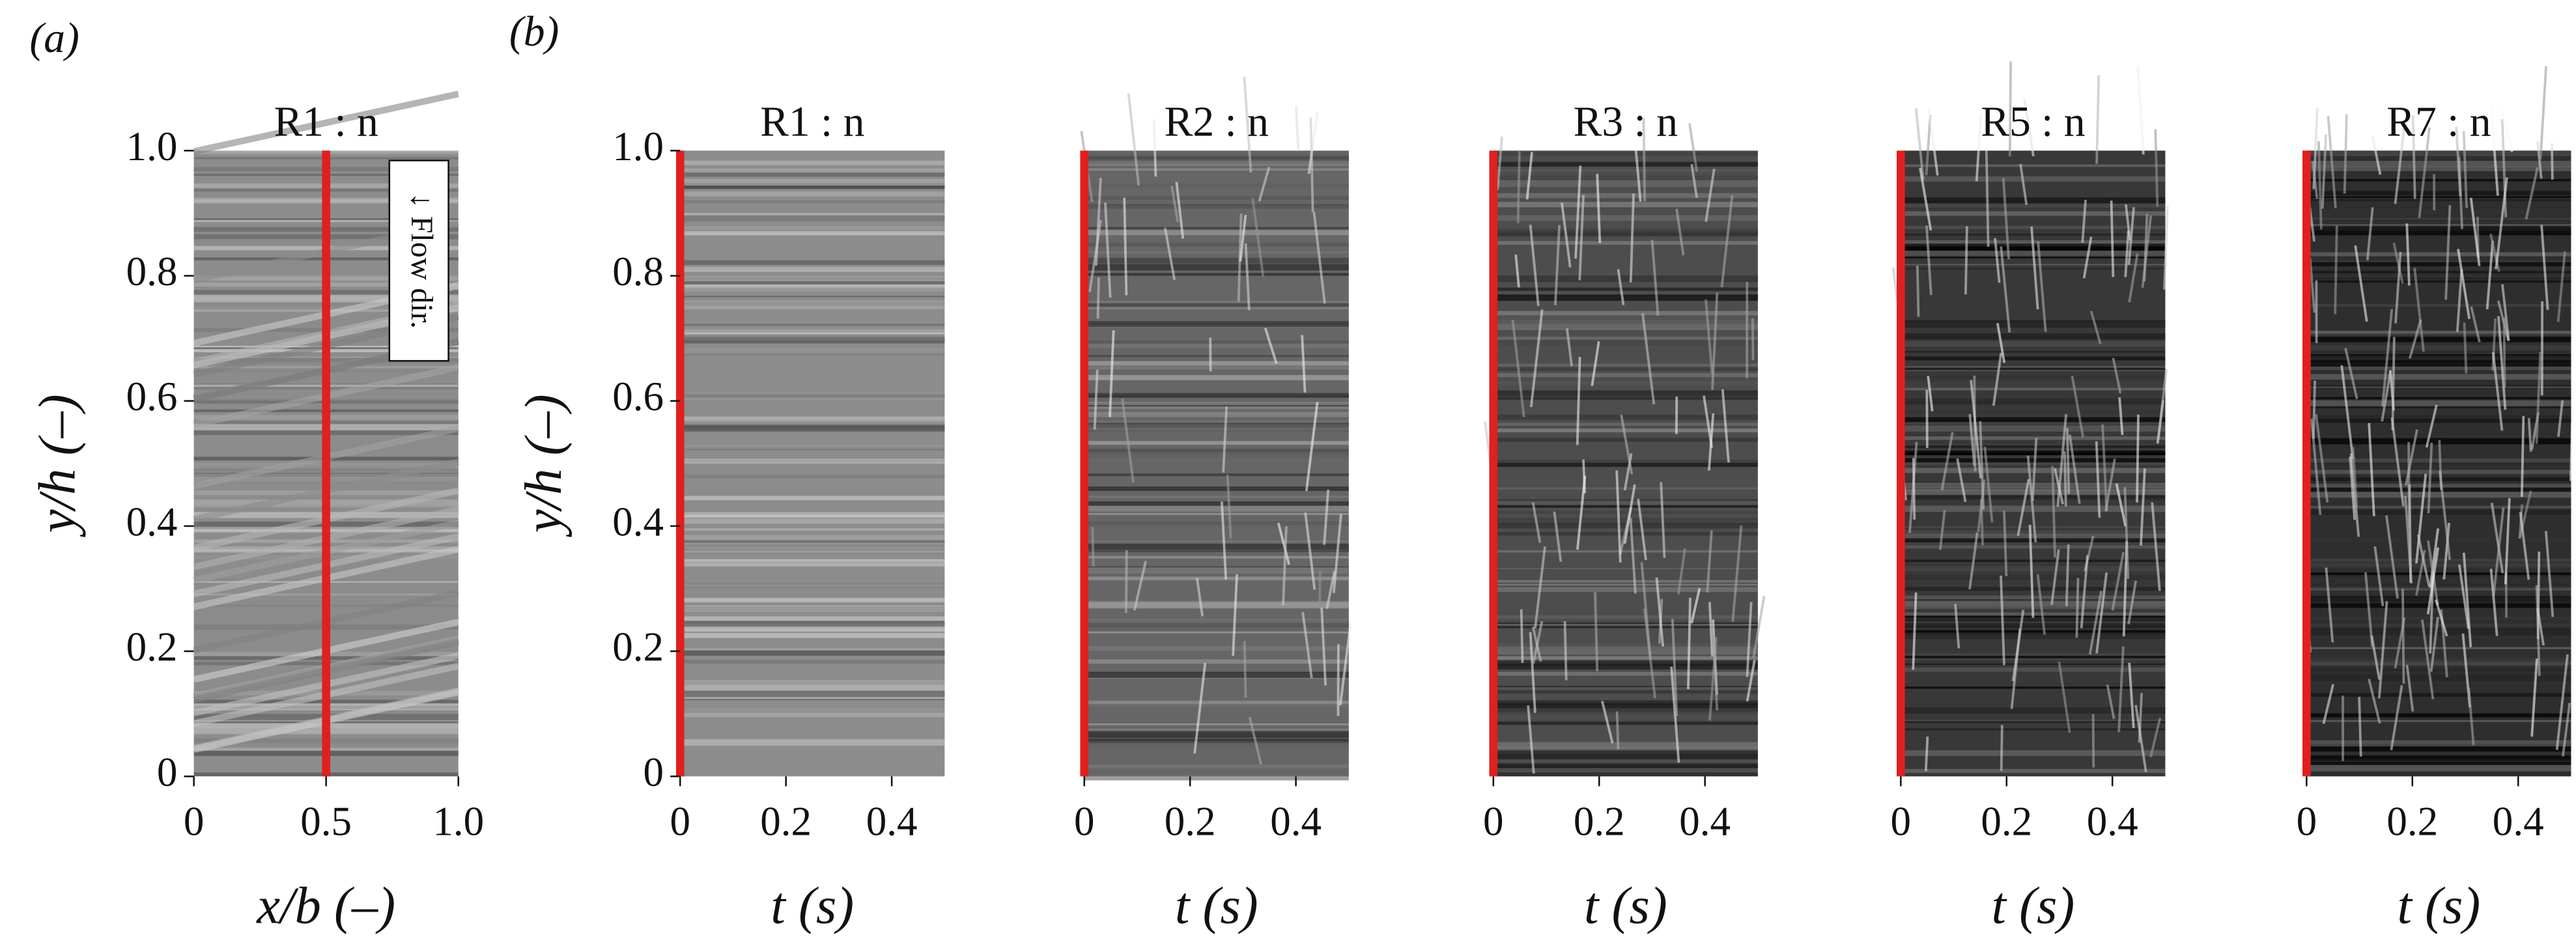 Image resolution: width=2576 pixels, height=950 pixels. I want to click on marker-line, so click(326, 463).